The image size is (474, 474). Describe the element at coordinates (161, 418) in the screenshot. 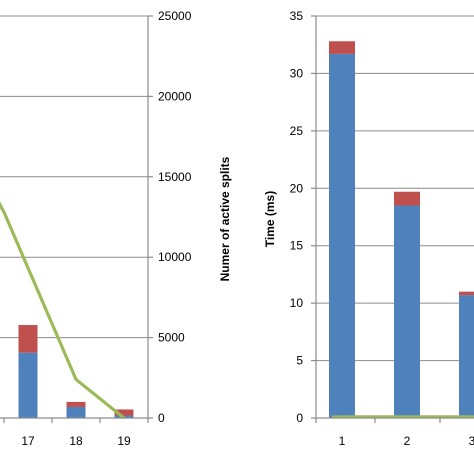

I see `right-y-tick-label: 0` at that location.